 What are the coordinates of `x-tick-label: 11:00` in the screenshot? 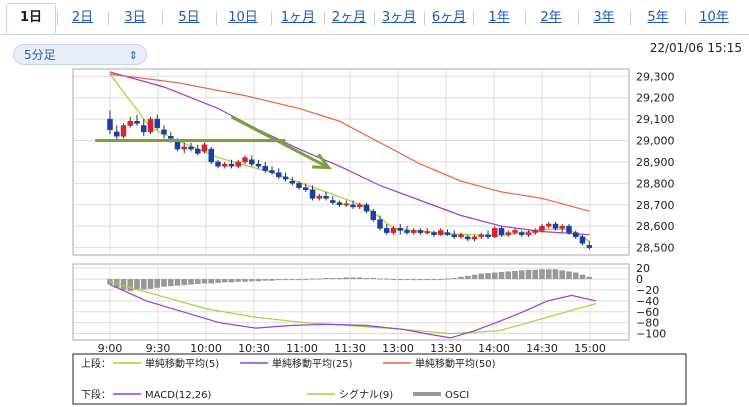 It's located at (302, 348).